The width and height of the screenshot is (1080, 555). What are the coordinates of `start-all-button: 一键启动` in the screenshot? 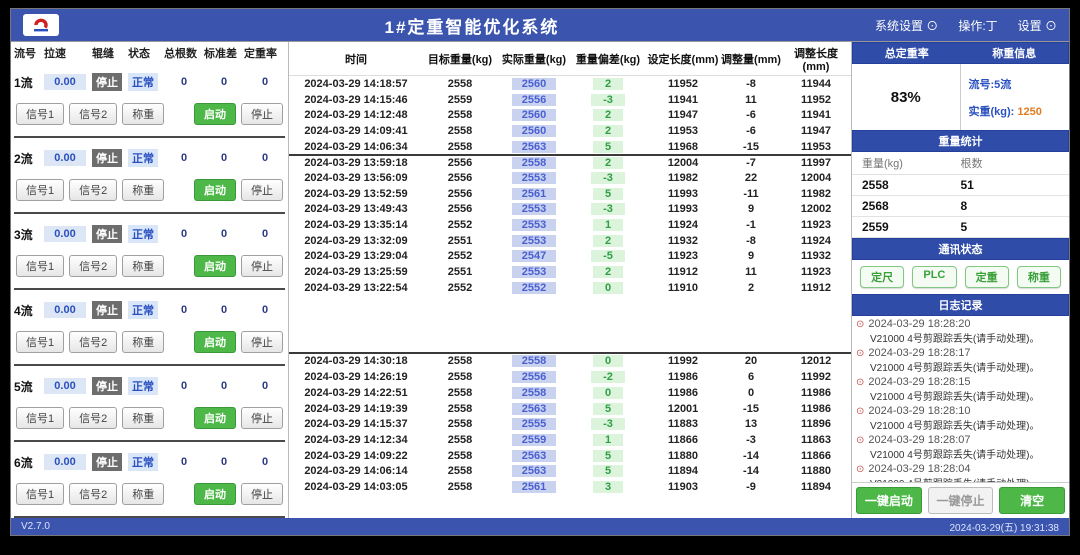 It's located at (889, 500).